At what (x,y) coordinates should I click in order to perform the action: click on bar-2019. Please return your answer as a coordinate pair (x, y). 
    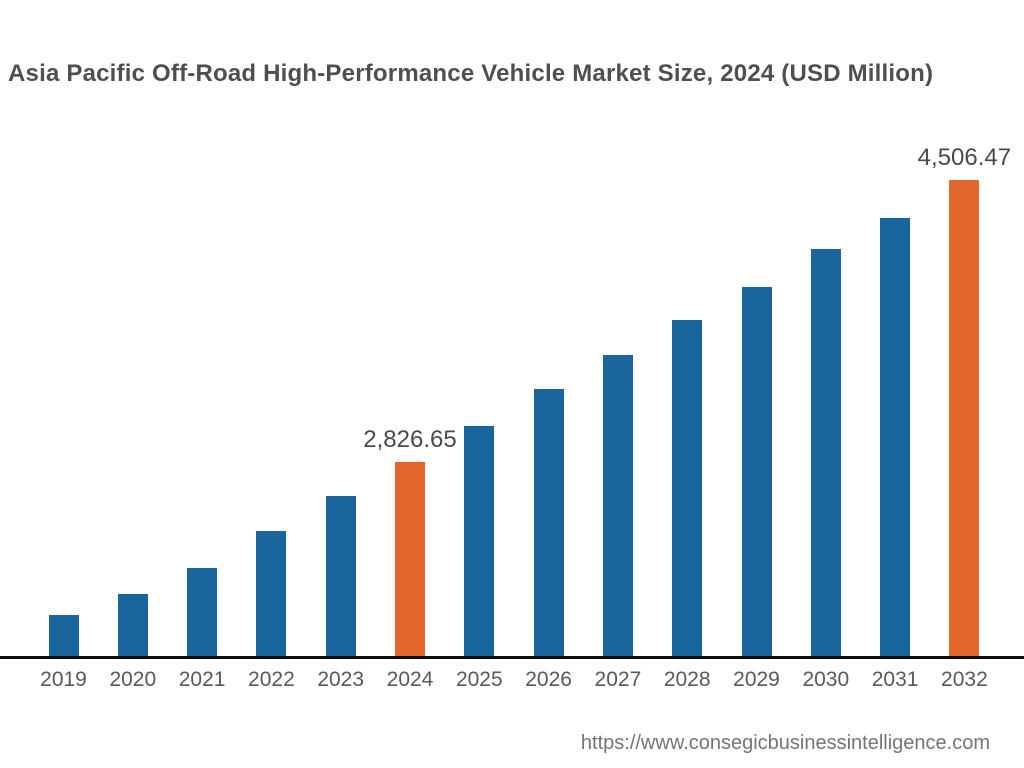
    Looking at the image, I should click on (63, 635).